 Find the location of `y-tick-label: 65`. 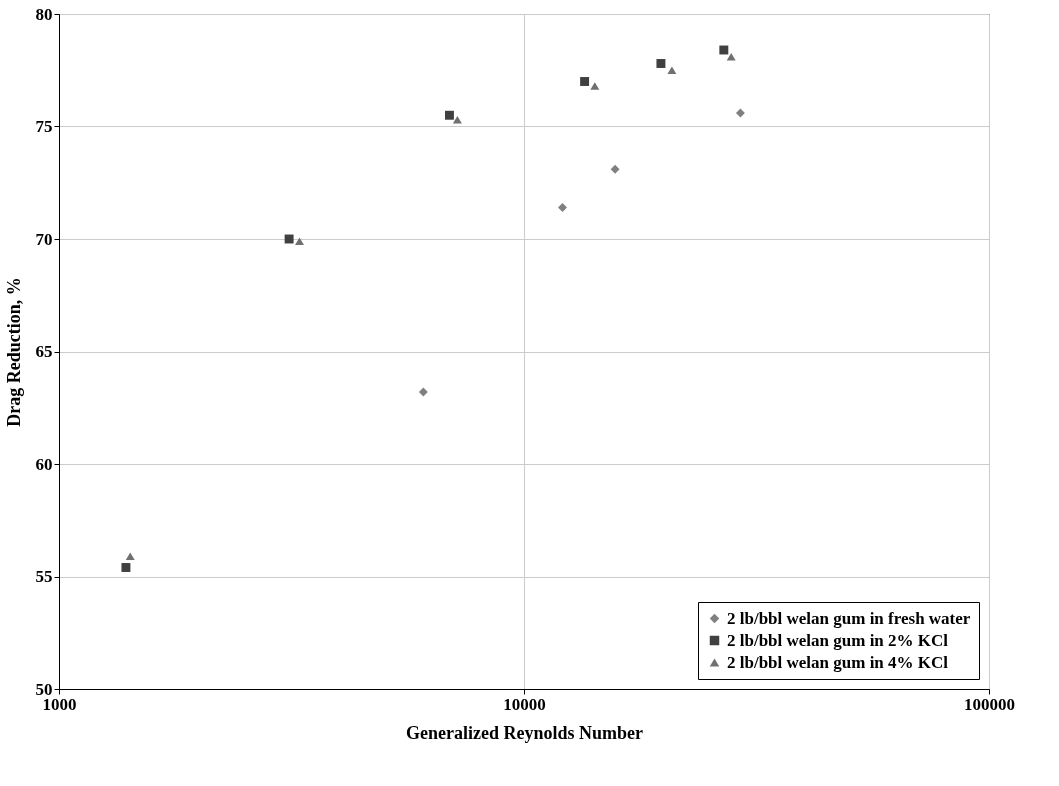

y-tick-label: 65 is located at coordinates (44, 351).